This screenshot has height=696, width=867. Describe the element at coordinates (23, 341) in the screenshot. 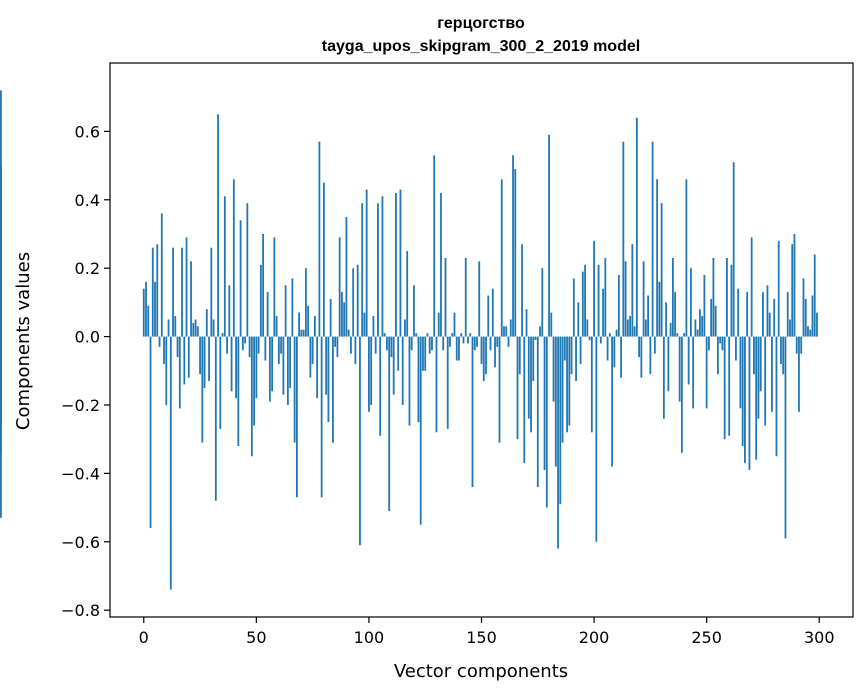

I see `y-axis-label: Components values` at that location.